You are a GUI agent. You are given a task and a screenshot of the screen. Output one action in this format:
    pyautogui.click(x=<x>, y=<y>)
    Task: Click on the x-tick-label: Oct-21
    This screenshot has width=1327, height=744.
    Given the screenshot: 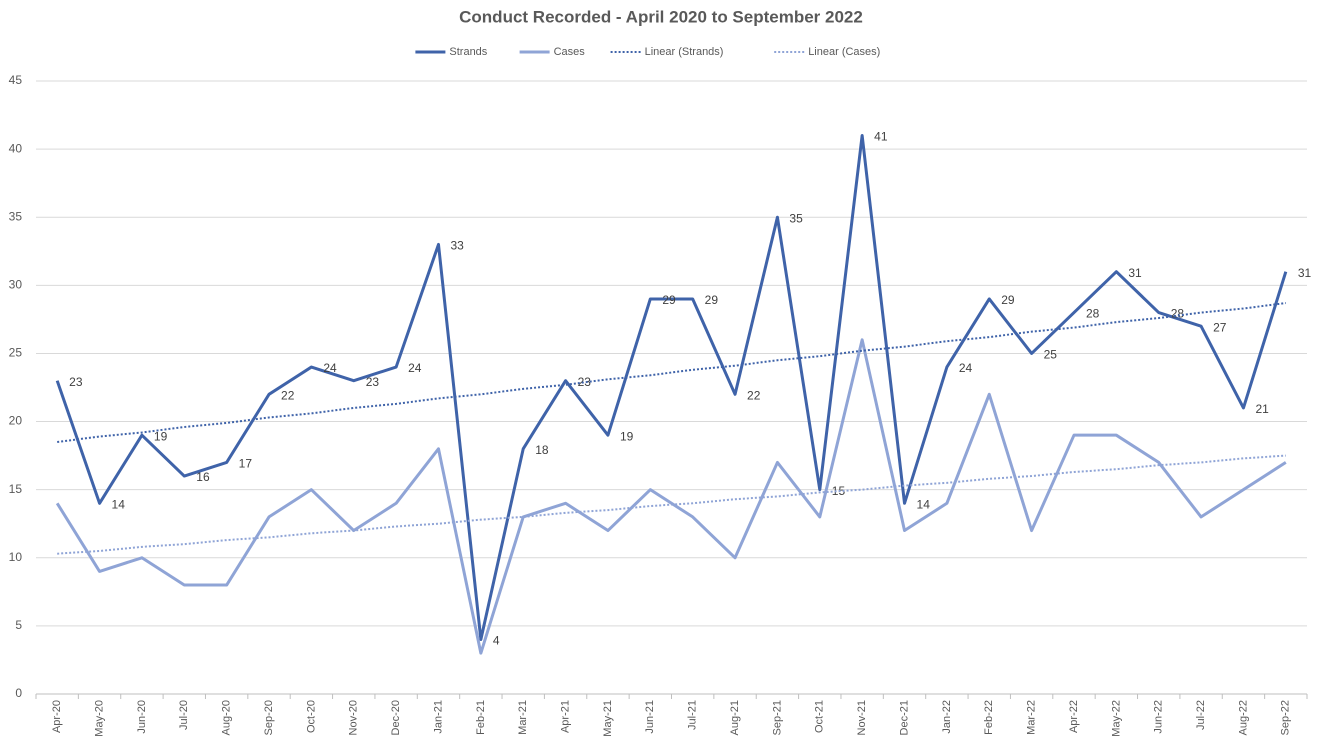 What is the action you would take?
    pyautogui.click(x=820, y=716)
    